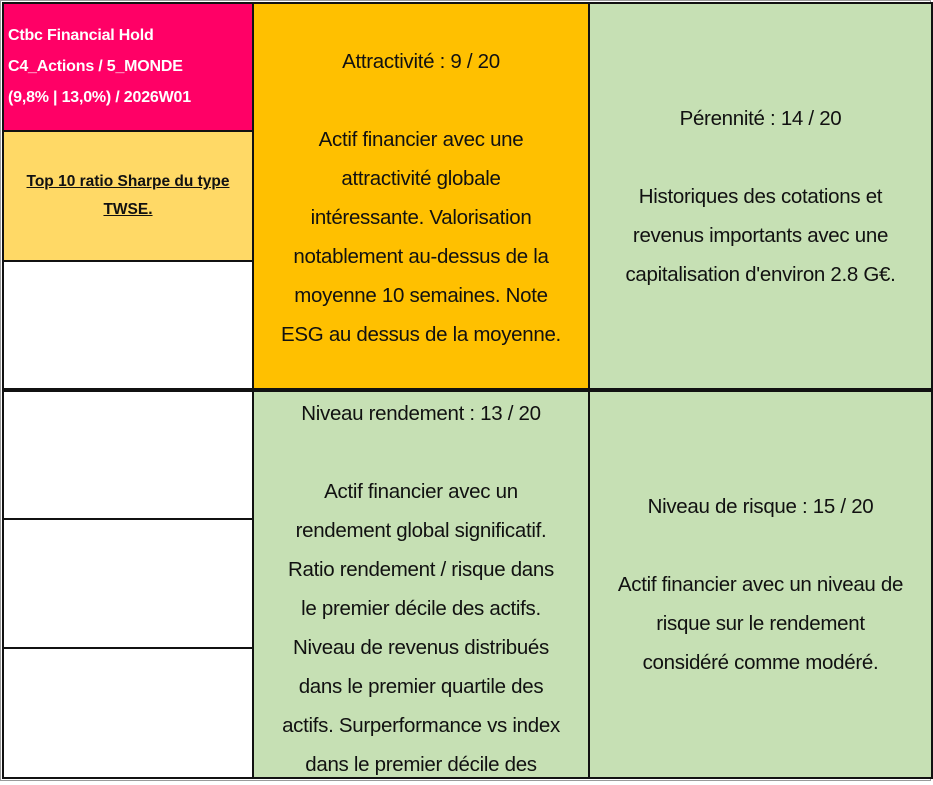 The image size is (933, 785). What do you see at coordinates (760, 118) in the screenshot?
I see `perennite-title: Pérennité : 14 / 20` at bounding box center [760, 118].